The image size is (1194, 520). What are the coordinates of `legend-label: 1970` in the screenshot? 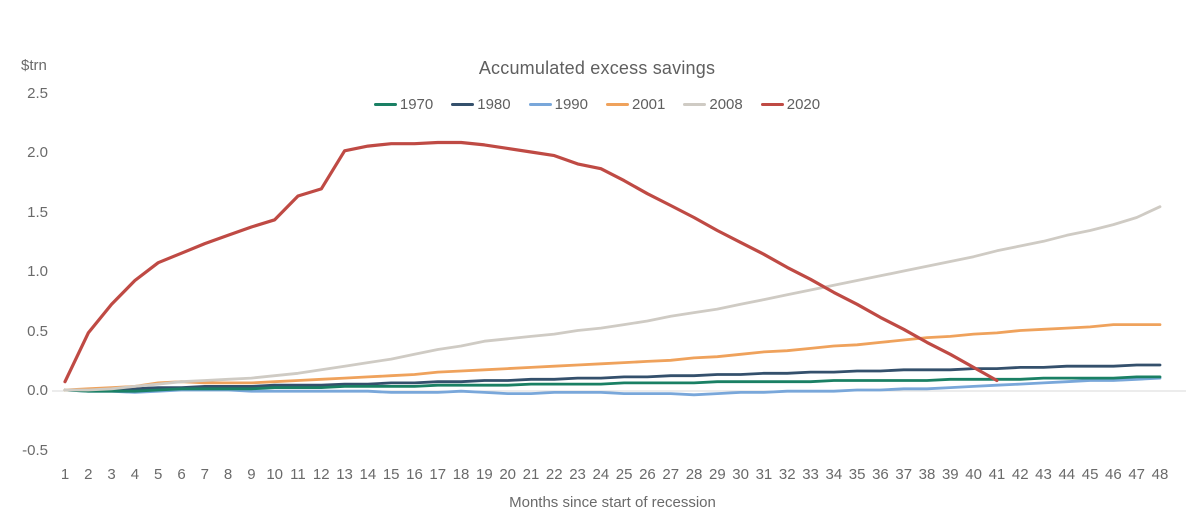 It's located at (416, 104).